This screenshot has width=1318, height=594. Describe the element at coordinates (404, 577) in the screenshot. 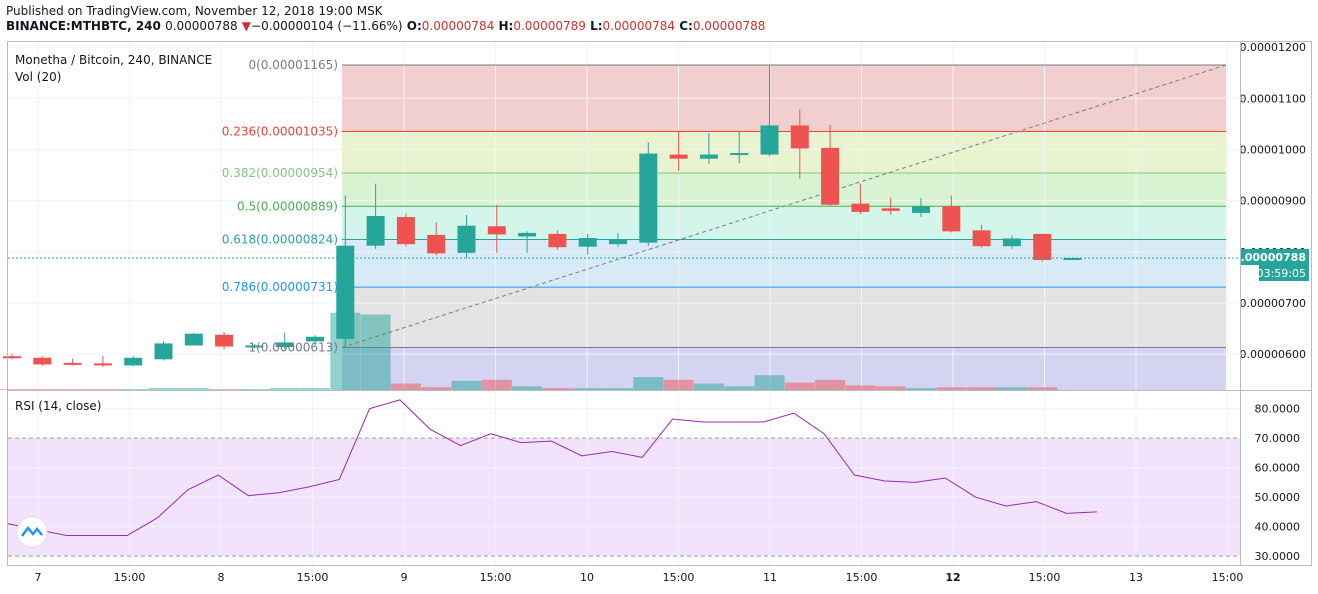

I see `time-tick-label: 9` at that location.